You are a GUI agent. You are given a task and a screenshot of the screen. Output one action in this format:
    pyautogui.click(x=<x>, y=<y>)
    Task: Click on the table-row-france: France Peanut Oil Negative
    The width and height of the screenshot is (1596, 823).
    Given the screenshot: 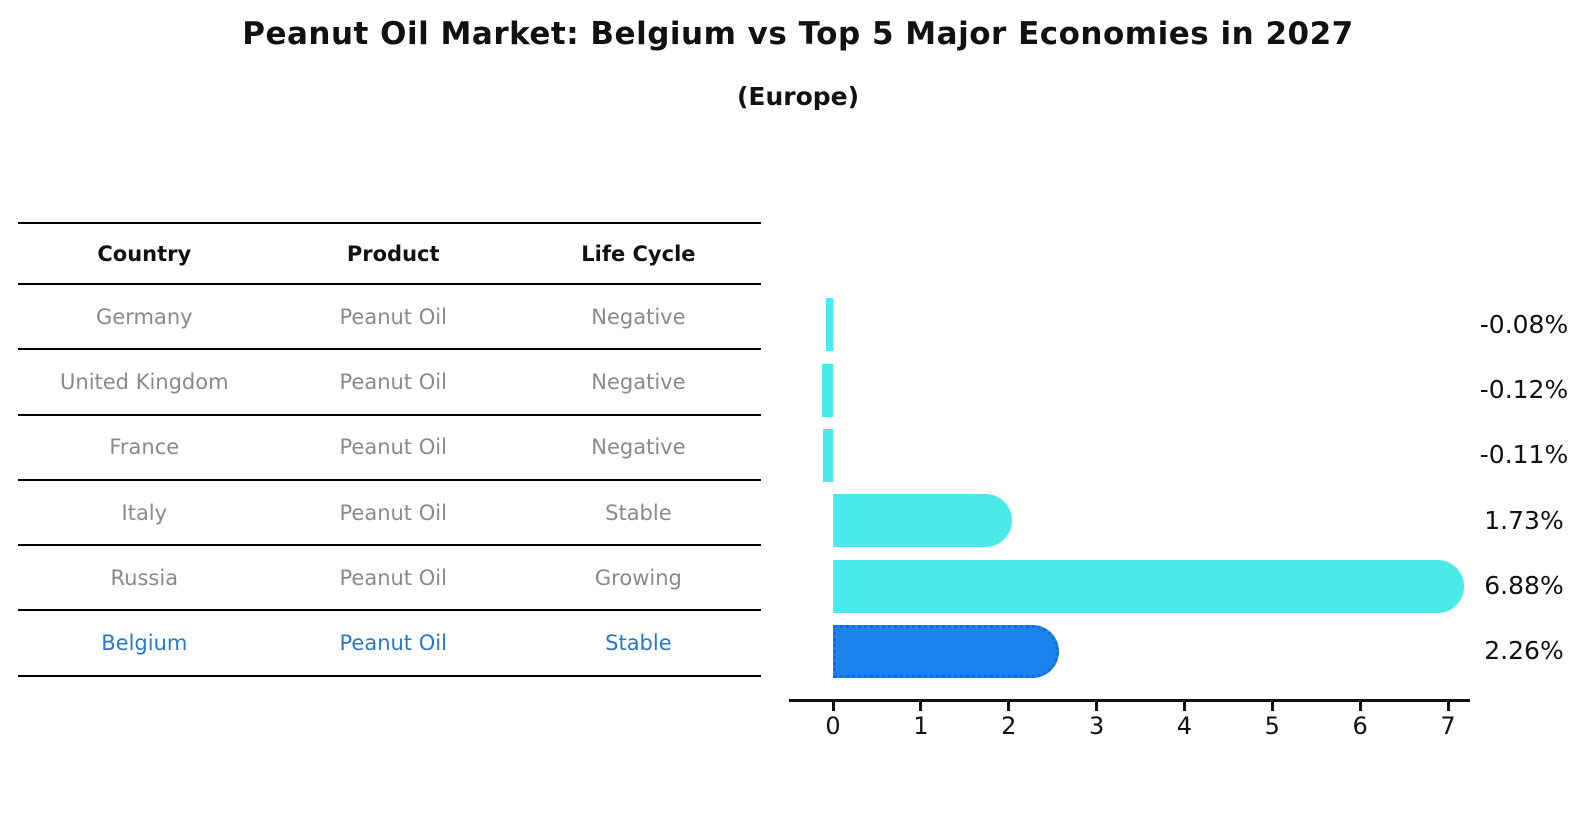 What is the action you would take?
    pyautogui.click(x=389, y=448)
    